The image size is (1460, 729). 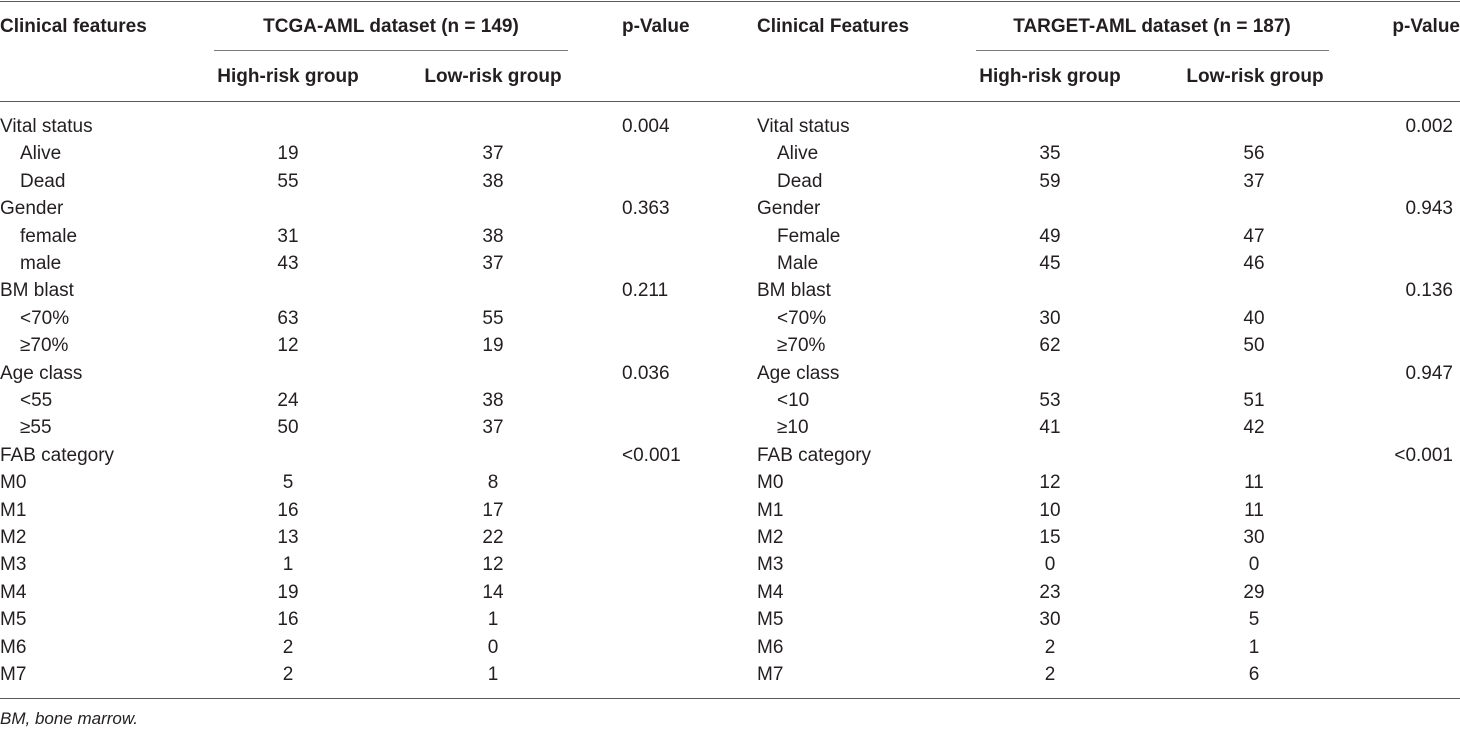 I want to click on left-row-label: M2, so click(x=13, y=537).